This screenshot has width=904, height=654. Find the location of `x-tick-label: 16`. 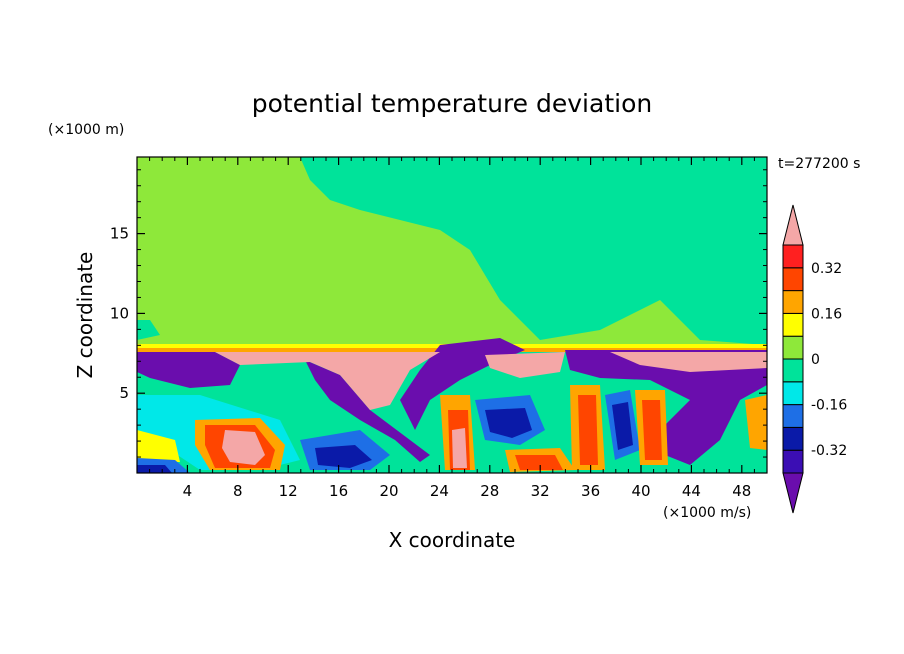

x-tick-label: 16 is located at coordinates (338, 491).